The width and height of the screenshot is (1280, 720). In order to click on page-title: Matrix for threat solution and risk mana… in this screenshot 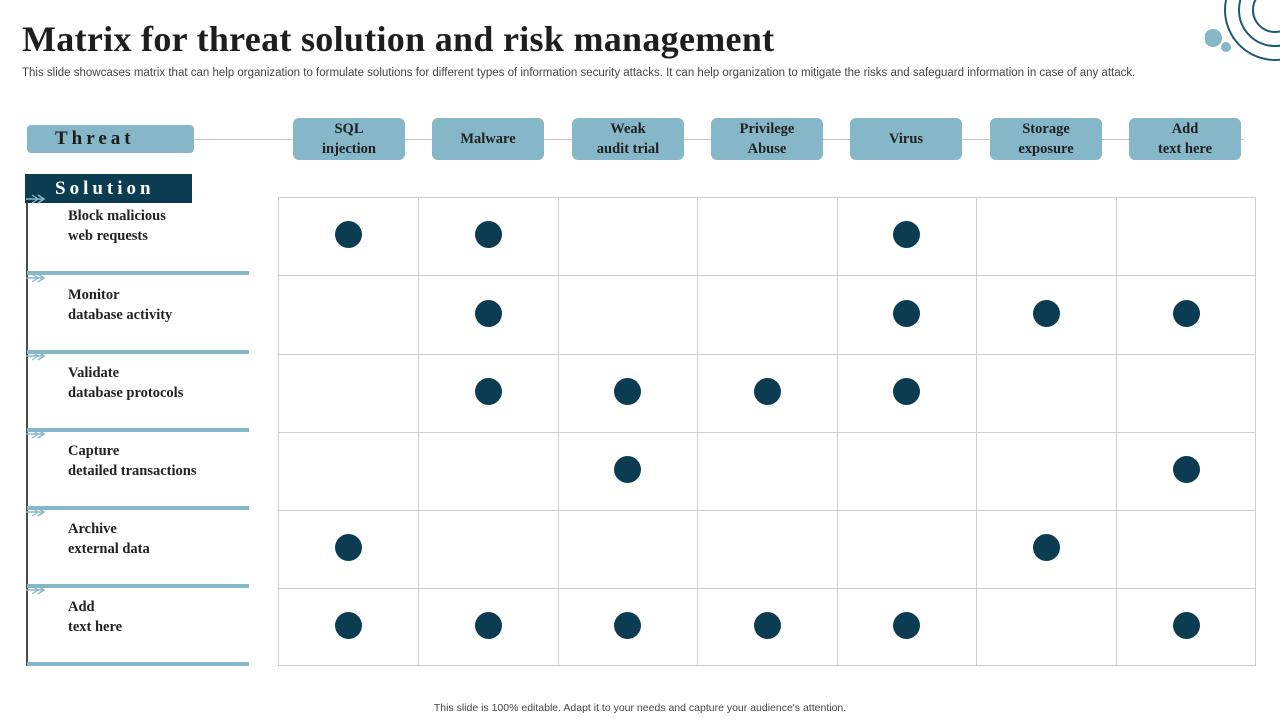, I will do `click(398, 39)`.